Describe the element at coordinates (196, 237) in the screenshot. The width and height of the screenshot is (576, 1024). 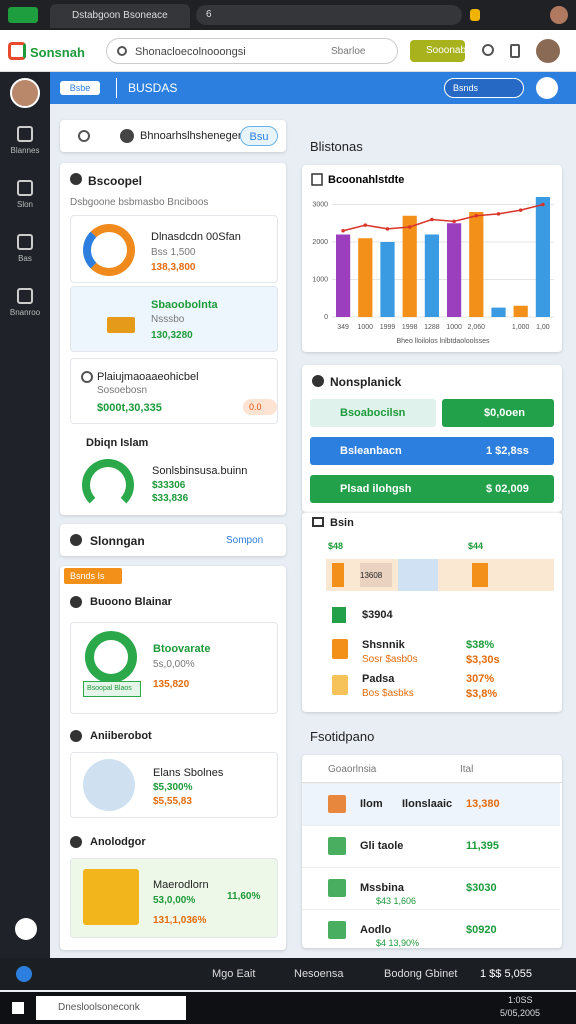
I see `item-title: Dlnasdcdn 00Sfan` at that location.